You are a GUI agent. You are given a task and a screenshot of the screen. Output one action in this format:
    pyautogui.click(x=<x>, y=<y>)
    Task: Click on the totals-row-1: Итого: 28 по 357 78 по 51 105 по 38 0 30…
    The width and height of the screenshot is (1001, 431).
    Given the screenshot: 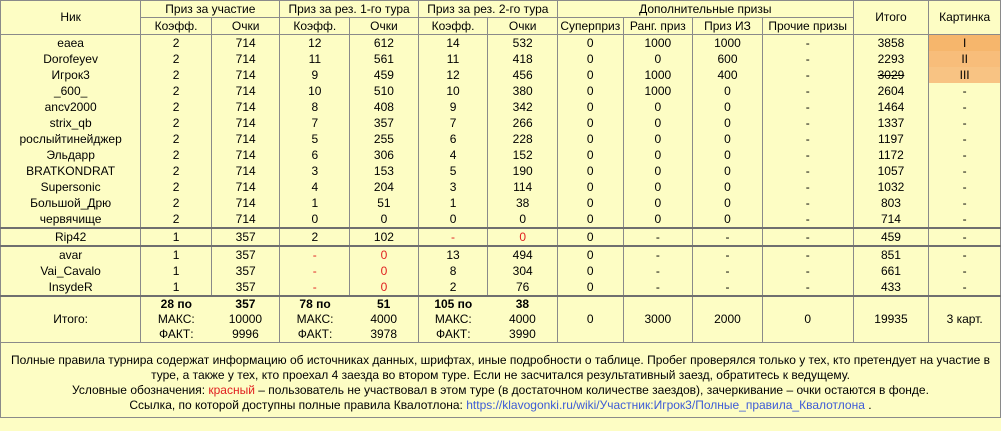 What is the action you would take?
    pyautogui.click(x=500, y=319)
    